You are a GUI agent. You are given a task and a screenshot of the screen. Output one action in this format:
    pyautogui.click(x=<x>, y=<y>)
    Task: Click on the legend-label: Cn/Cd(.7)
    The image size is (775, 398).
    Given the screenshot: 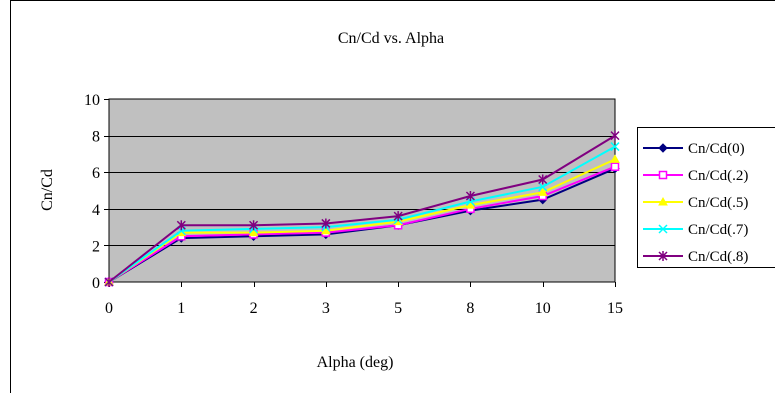 What is the action you would take?
    pyautogui.click(x=718, y=230)
    